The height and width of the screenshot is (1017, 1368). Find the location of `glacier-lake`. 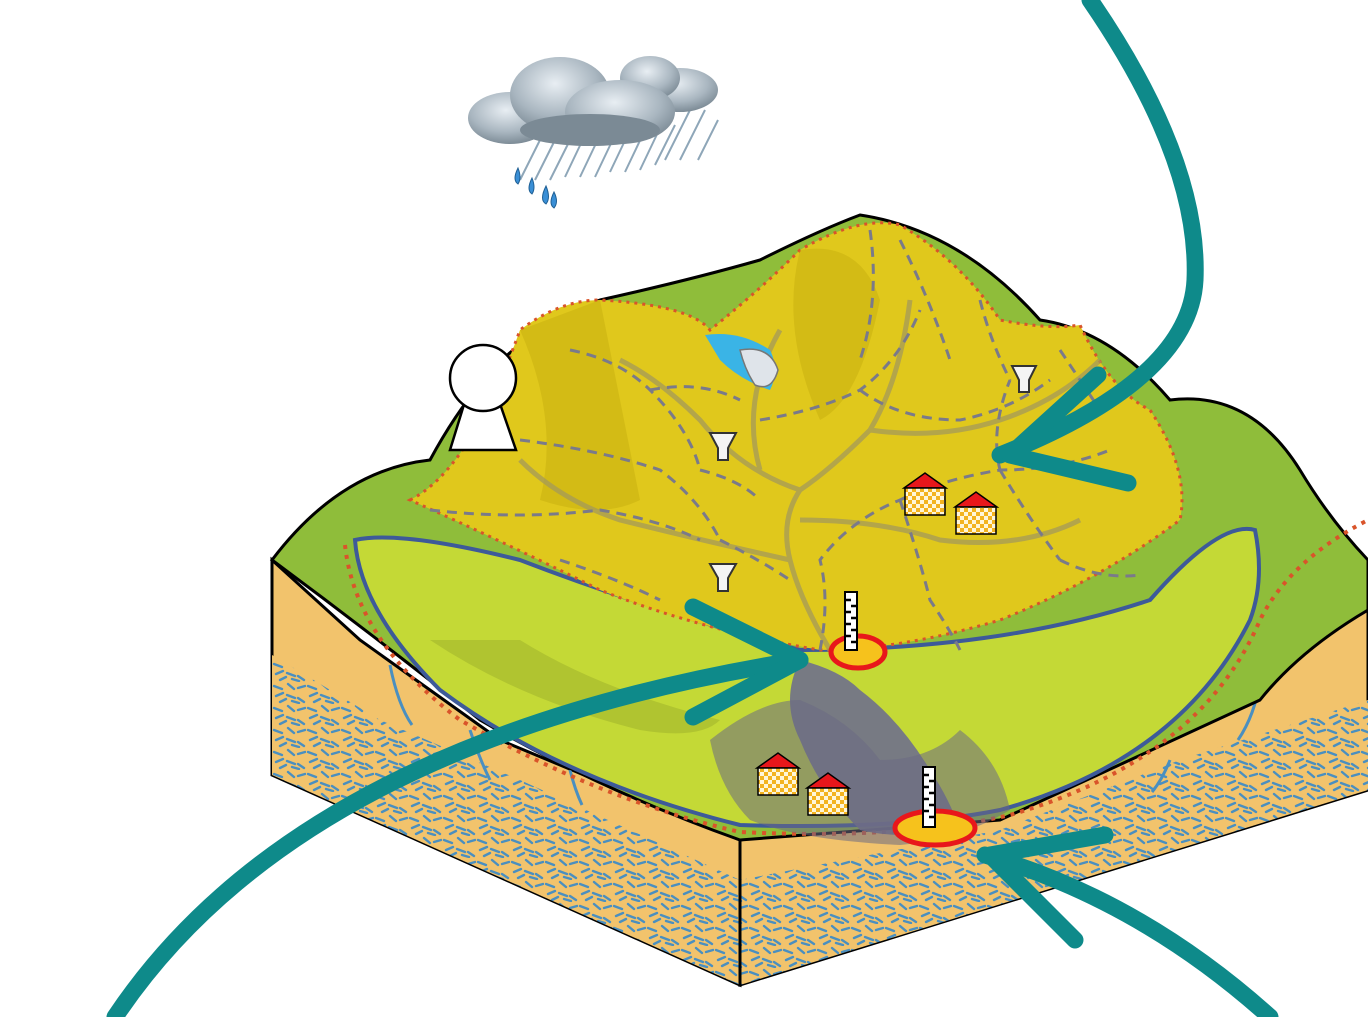

glacier-lake is located at coordinates (742, 362).